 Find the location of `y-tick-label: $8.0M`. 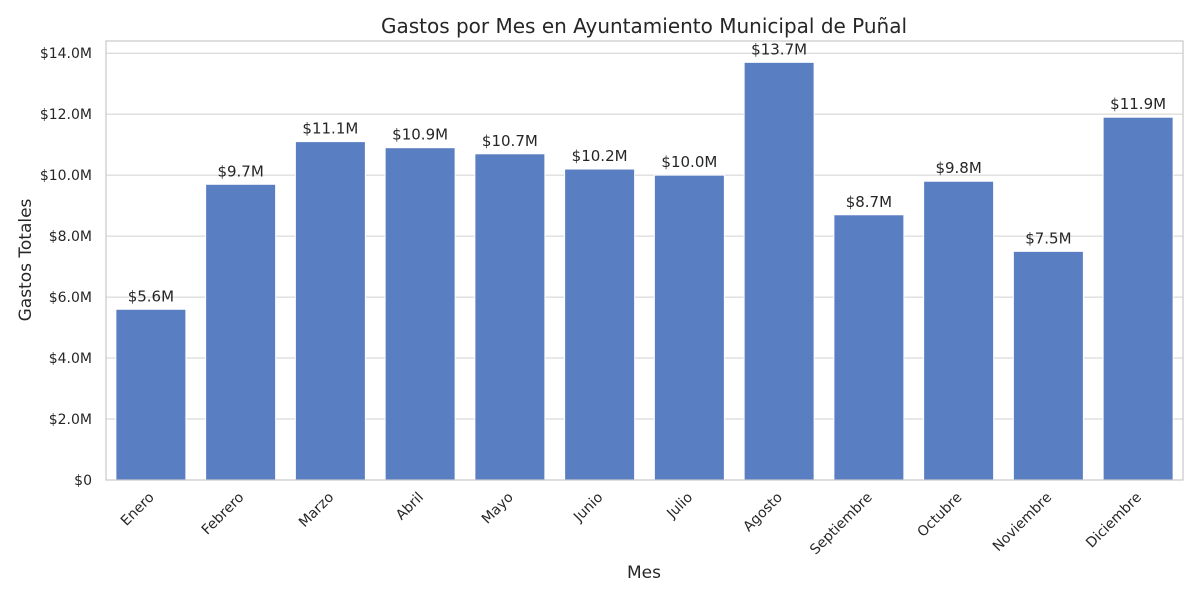

y-tick-label: $8.0M is located at coordinates (70, 237).